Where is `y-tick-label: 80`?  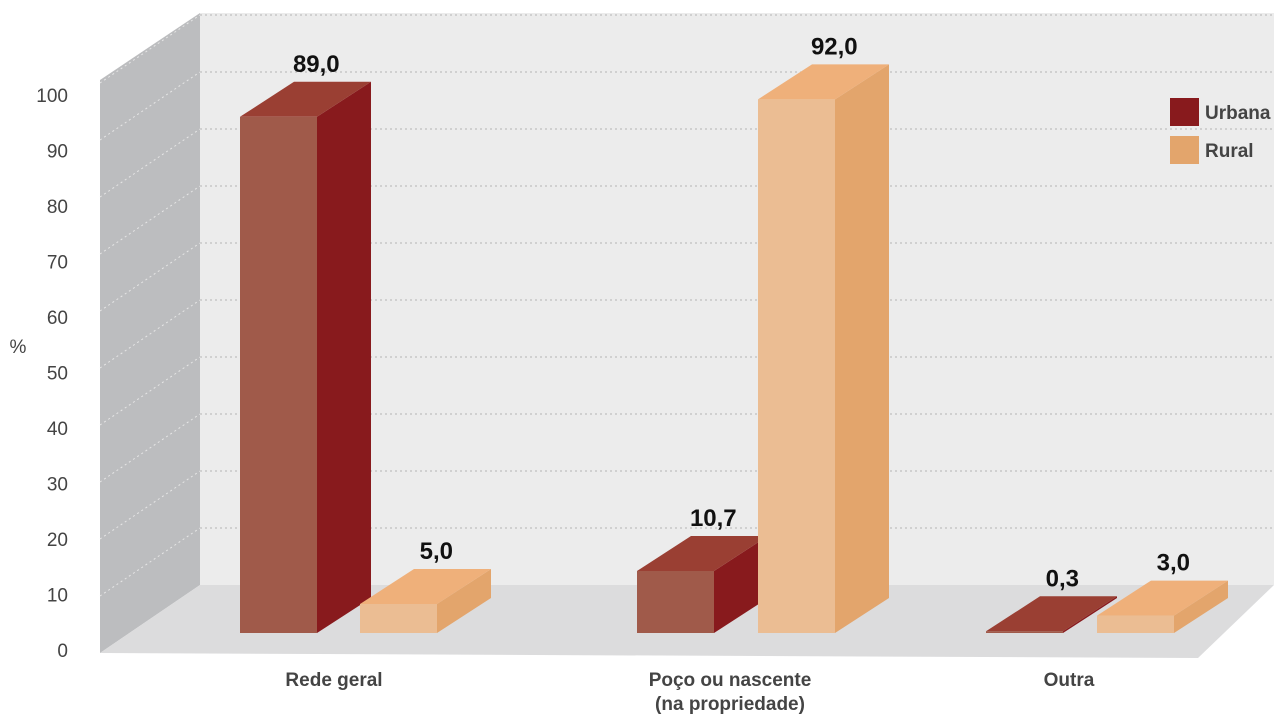 y-tick-label: 80 is located at coordinates (57, 207).